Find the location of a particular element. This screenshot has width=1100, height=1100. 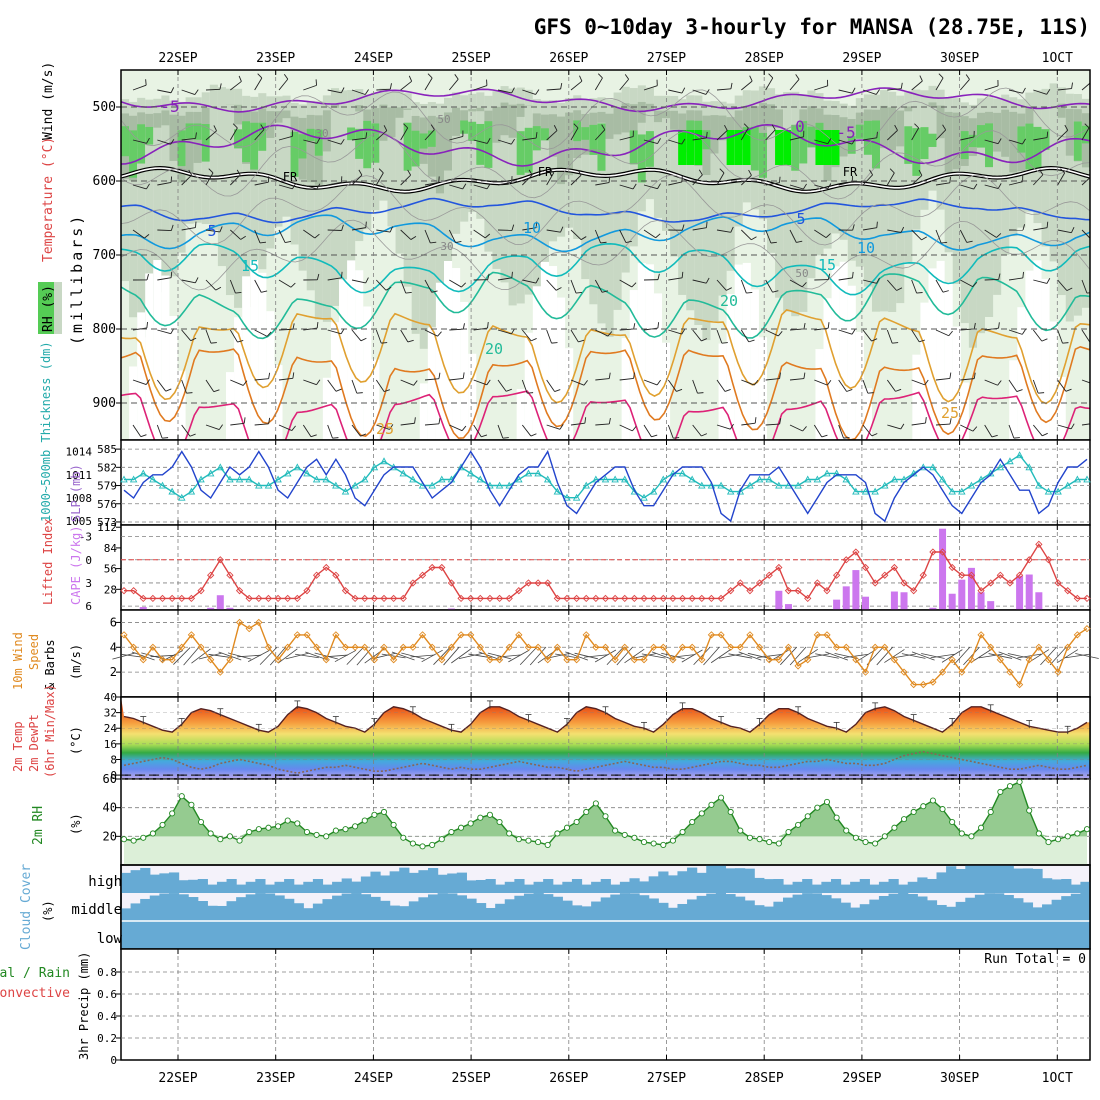

contour-label: 15 is located at coordinates (250, 266).